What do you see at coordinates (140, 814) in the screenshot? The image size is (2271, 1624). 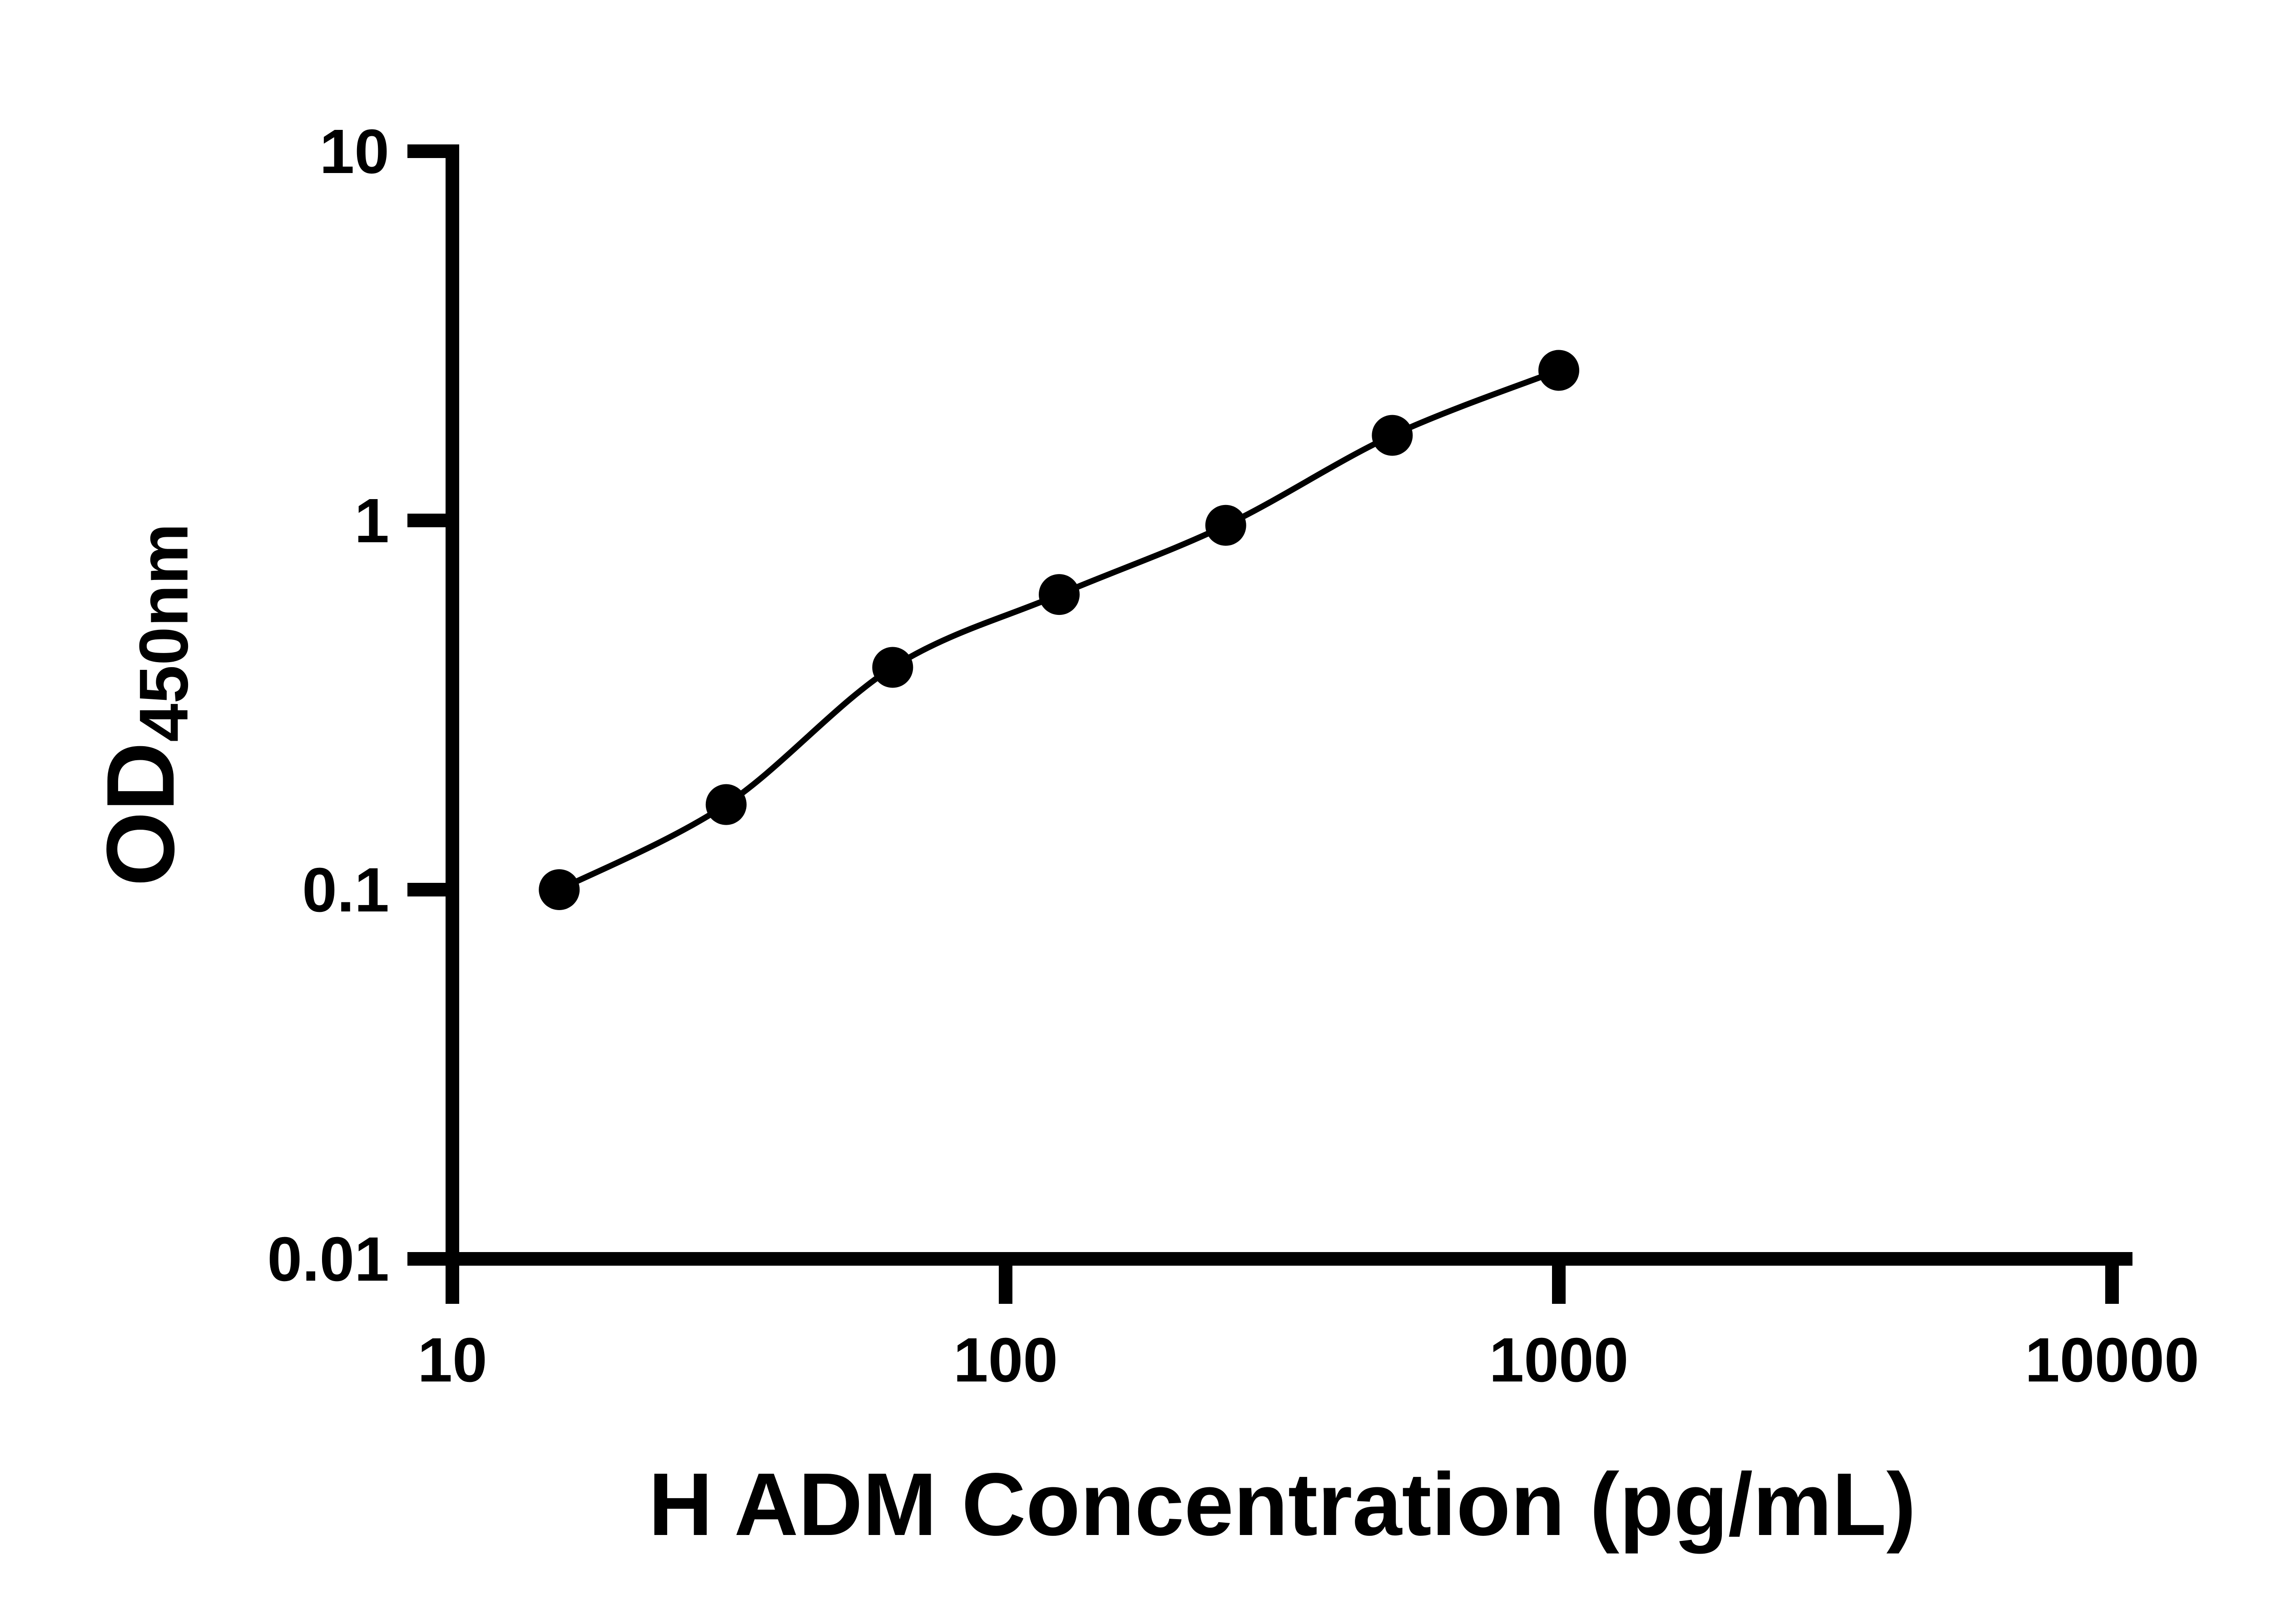 I see `y-axis-title-main: OD` at bounding box center [140, 814].